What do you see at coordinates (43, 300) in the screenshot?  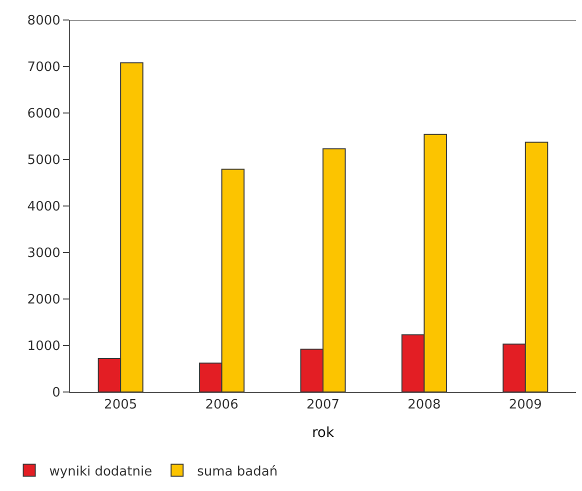 I see `y-tick-label: 2000` at bounding box center [43, 300].